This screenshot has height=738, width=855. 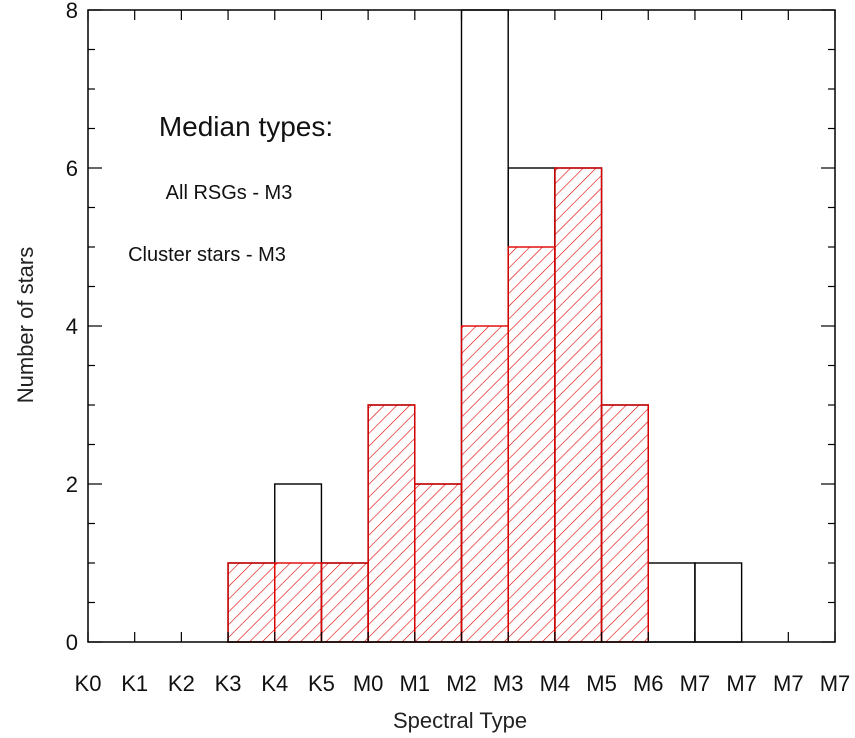 I want to click on x-tick-label: K2, so click(x=181, y=683).